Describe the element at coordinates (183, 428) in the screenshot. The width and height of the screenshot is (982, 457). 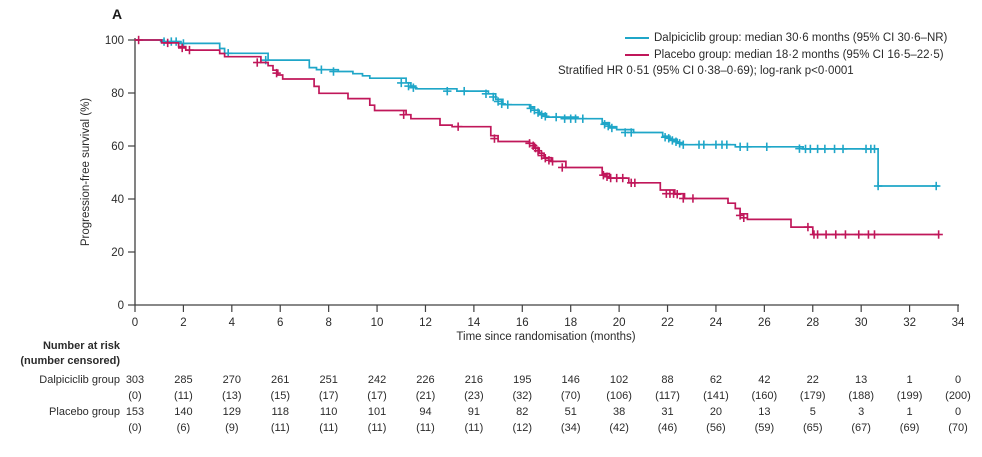
I see `risk-censored-cell: (6)` at that location.